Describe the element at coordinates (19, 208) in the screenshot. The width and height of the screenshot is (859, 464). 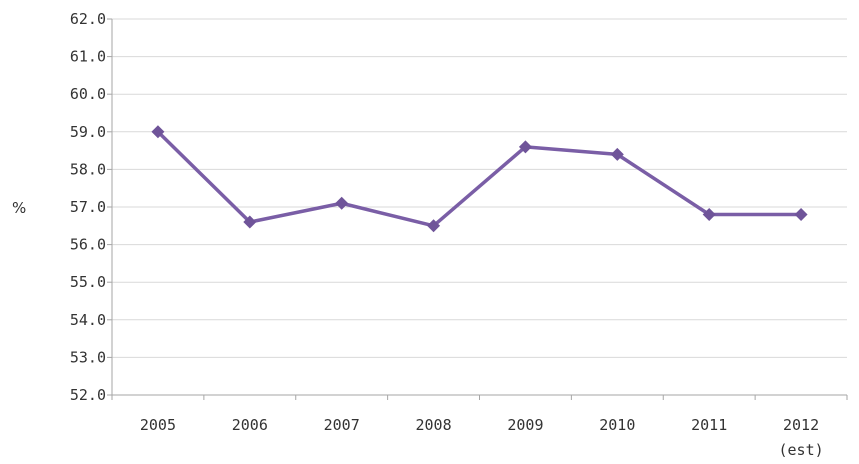
I see `y-axis-title: %` at that location.